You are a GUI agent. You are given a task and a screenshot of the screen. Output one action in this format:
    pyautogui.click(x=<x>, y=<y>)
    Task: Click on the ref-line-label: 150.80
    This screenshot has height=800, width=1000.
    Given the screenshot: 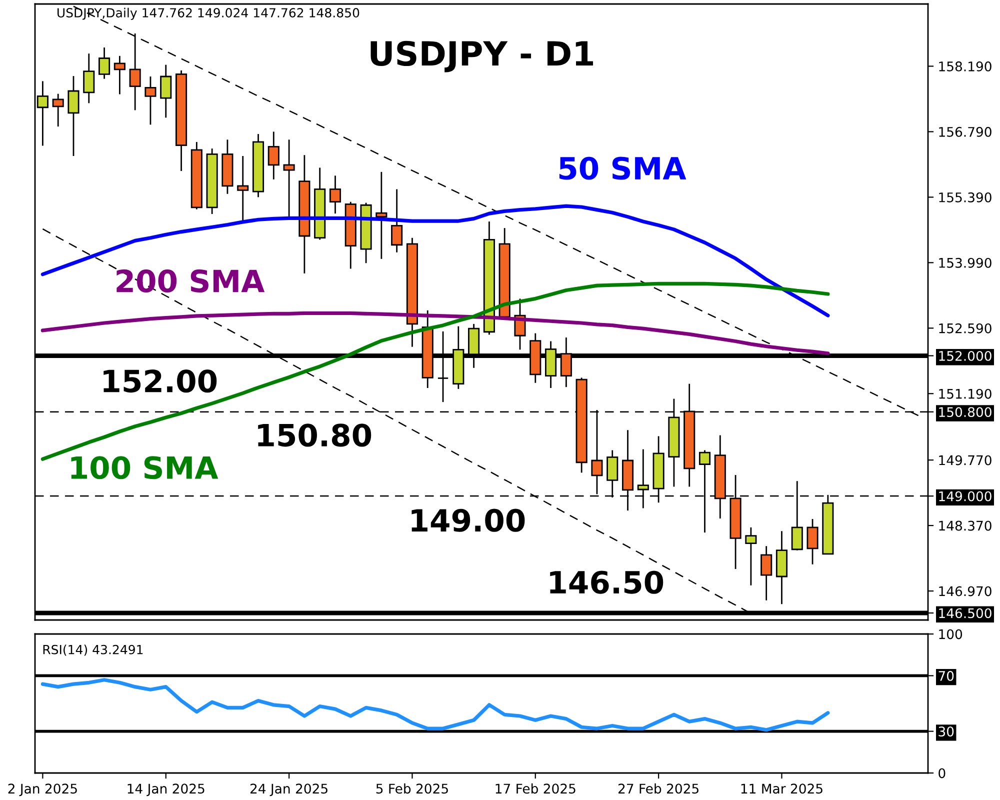 What is the action you would take?
    pyautogui.click(x=315, y=435)
    